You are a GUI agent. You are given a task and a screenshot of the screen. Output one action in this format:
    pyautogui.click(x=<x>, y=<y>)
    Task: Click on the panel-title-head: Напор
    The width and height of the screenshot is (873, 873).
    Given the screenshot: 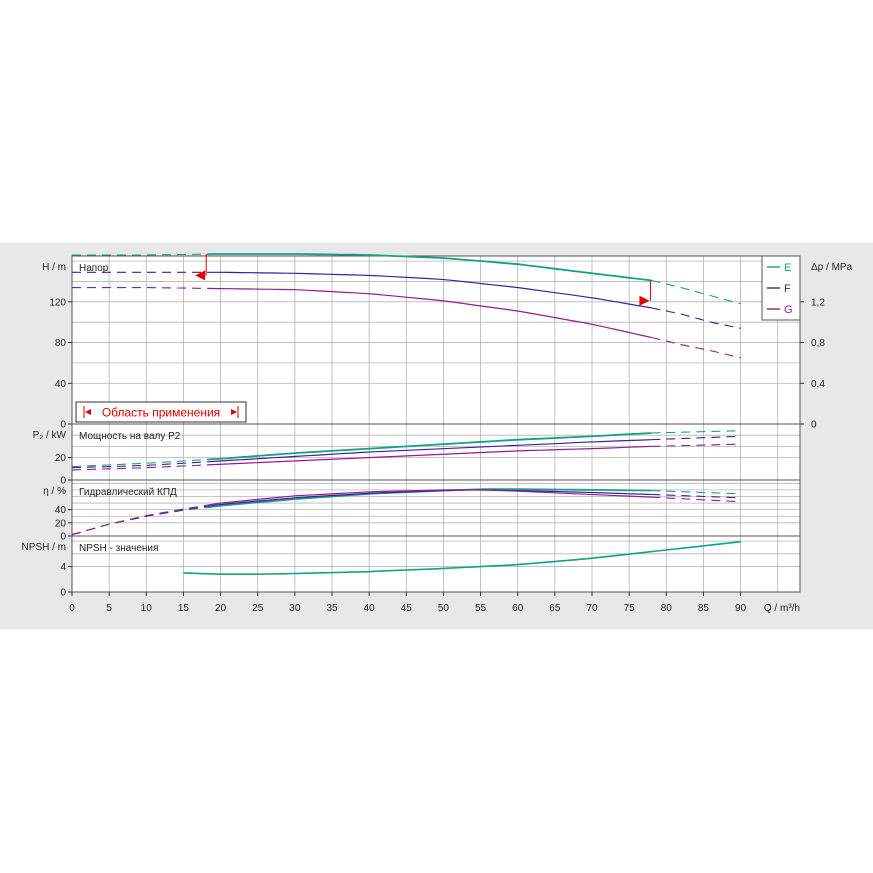 What is the action you would take?
    pyautogui.click(x=94, y=268)
    